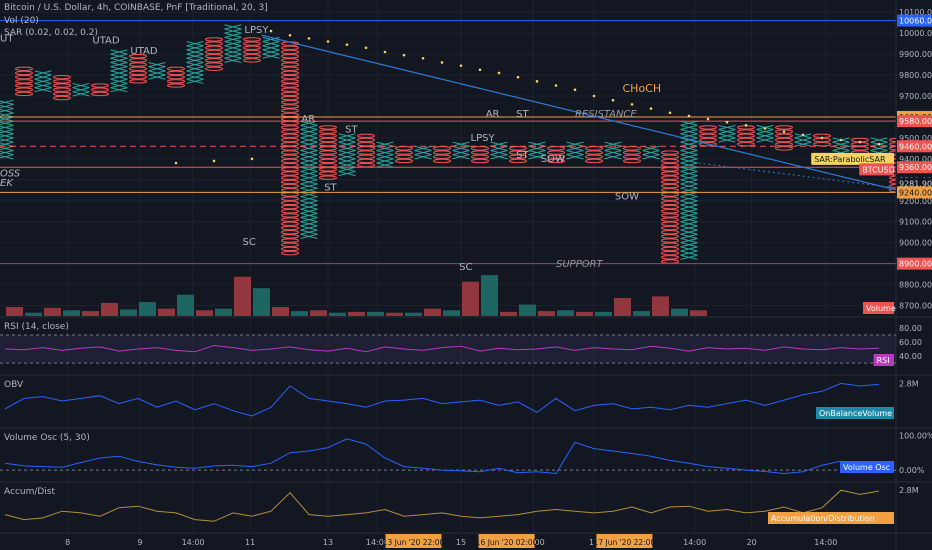 The height and width of the screenshot is (550, 932). What do you see at coordinates (915, 138) in the screenshot?
I see `price-tick-label: 9500.00` at bounding box center [915, 138].